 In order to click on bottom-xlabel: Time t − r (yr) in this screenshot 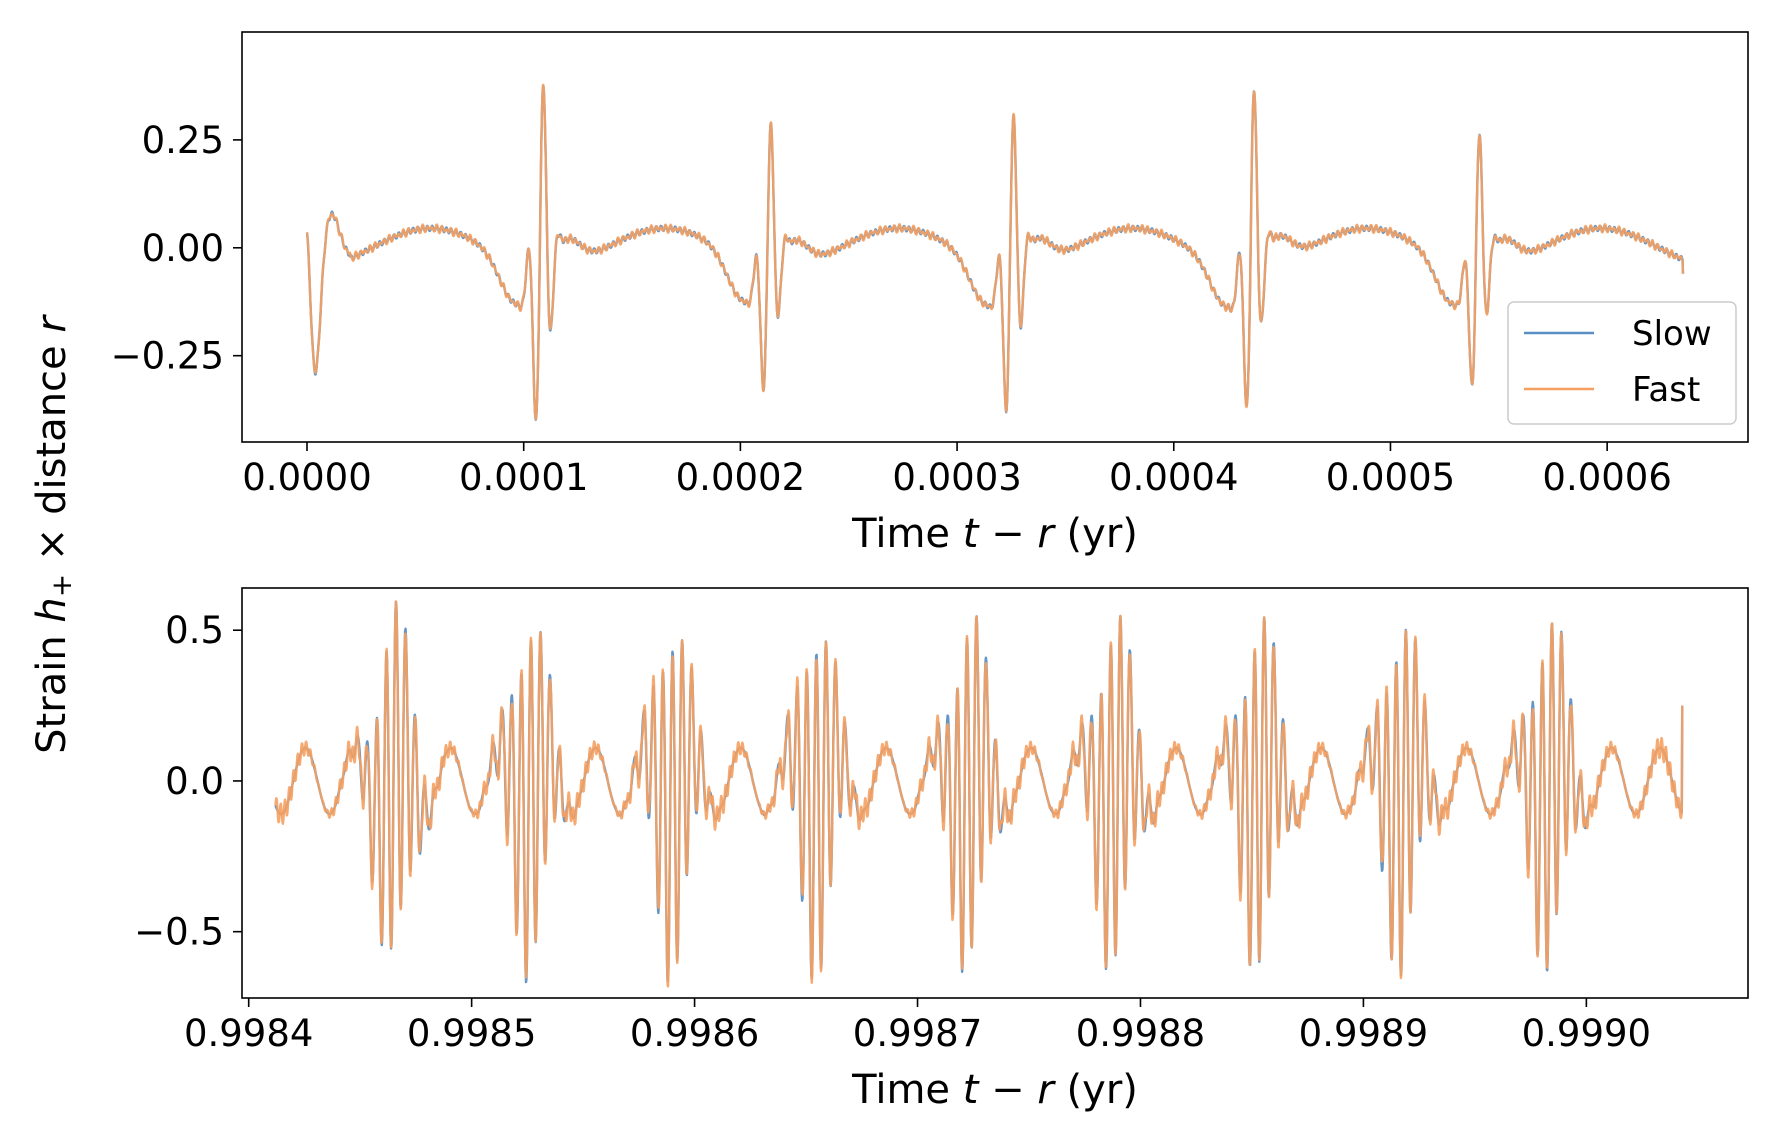, I will do `click(994, 1090)`.